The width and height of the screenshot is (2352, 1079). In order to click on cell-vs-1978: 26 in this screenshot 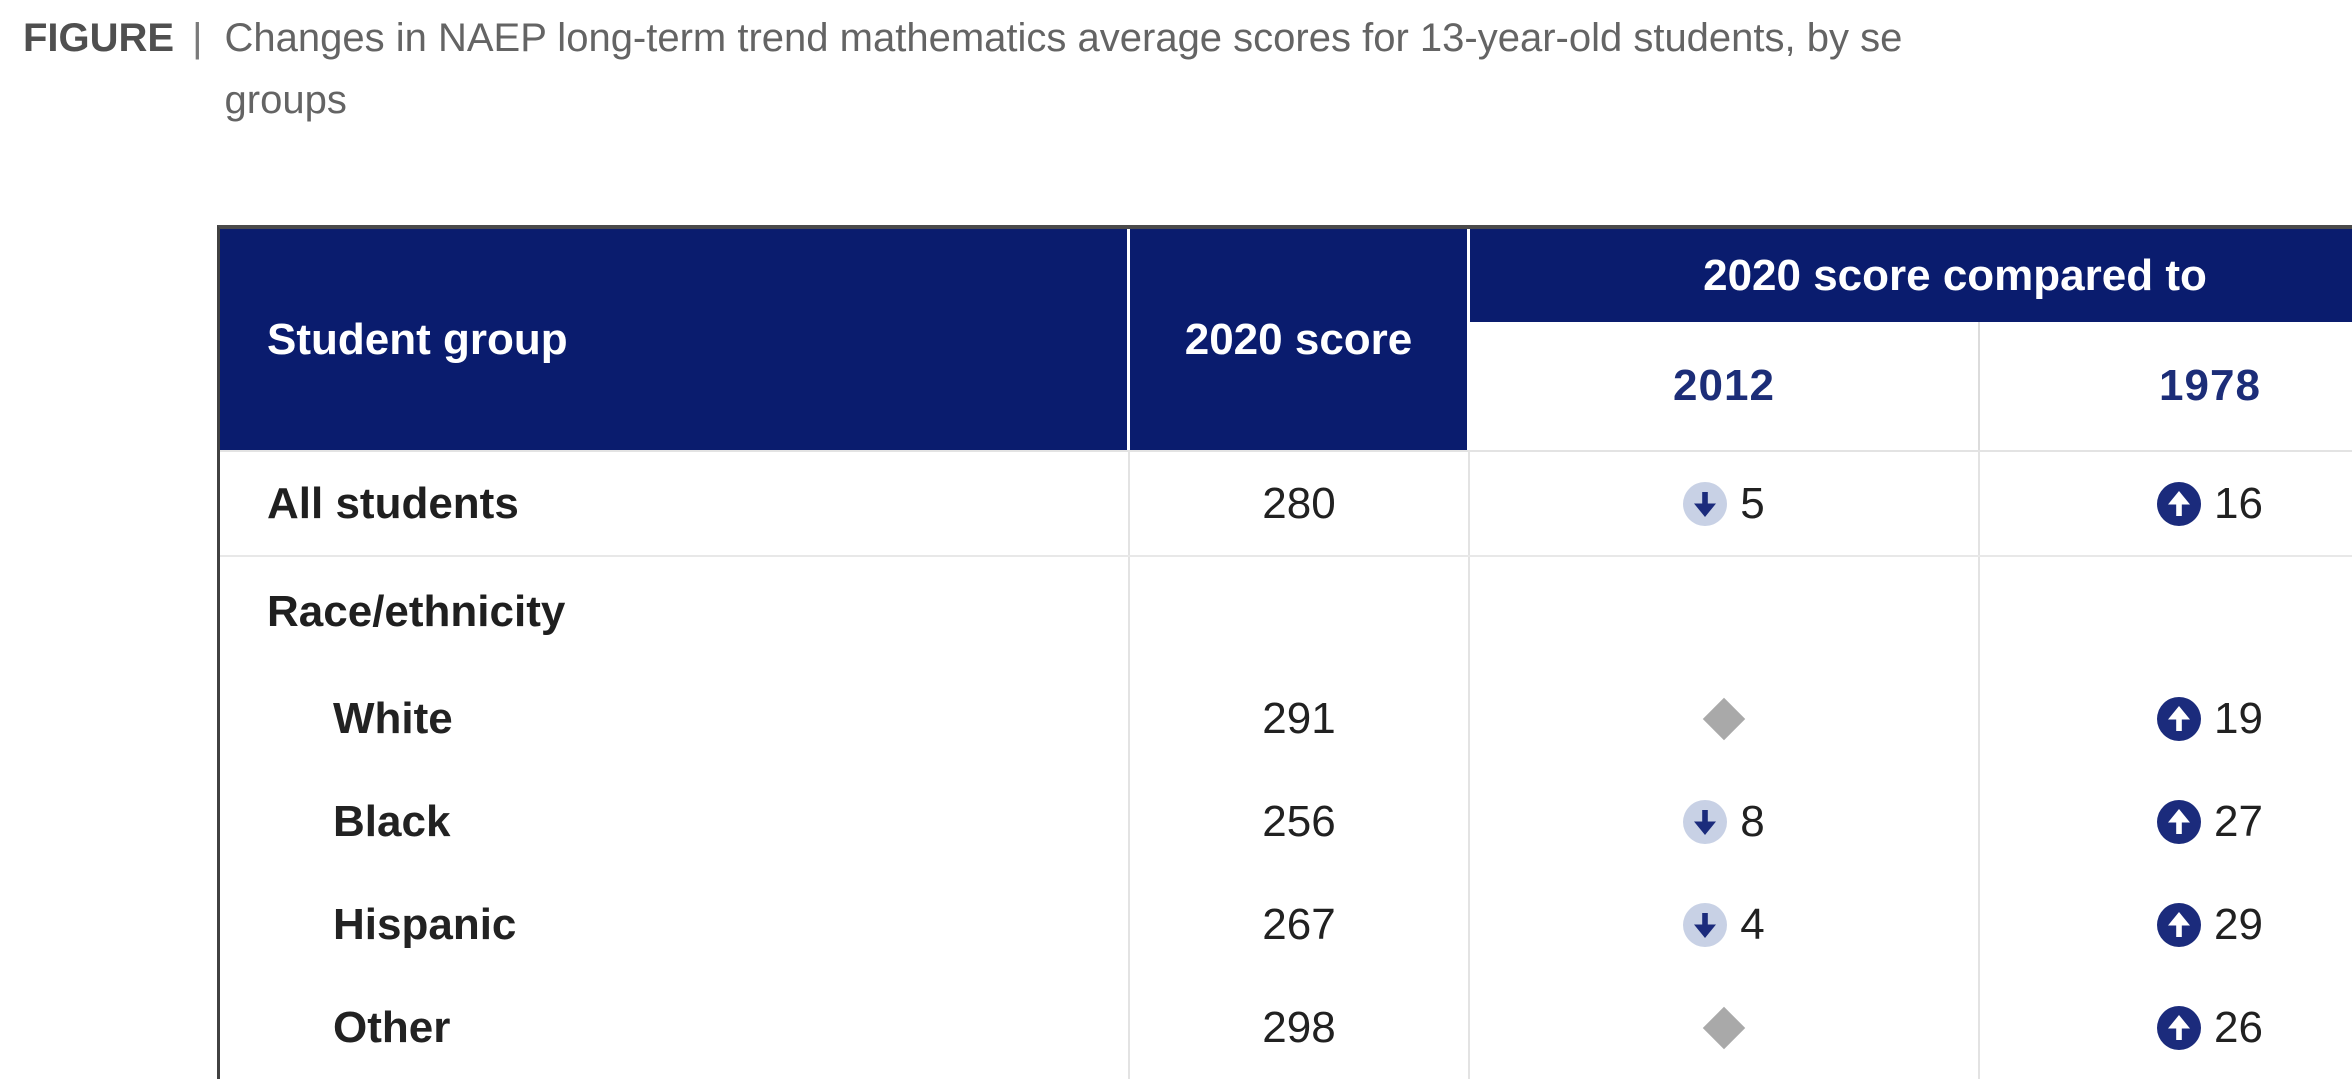, I will do `click(2166, 1027)`.